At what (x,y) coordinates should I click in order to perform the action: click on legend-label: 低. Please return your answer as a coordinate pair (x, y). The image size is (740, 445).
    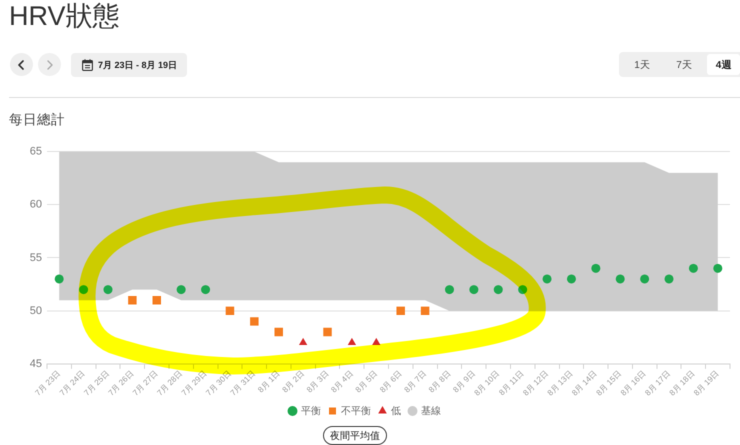
    Looking at the image, I should click on (396, 411).